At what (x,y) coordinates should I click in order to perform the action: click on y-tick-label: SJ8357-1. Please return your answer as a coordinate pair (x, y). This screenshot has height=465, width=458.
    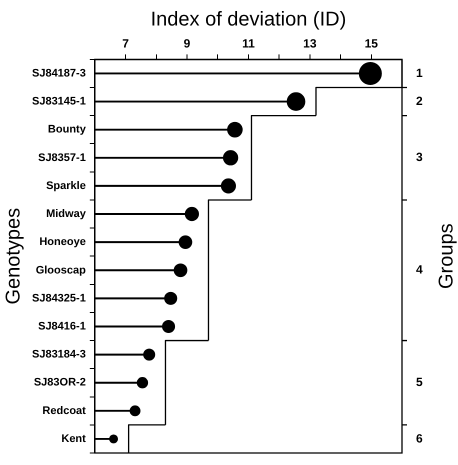
    Looking at the image, I should click on (62, 158).